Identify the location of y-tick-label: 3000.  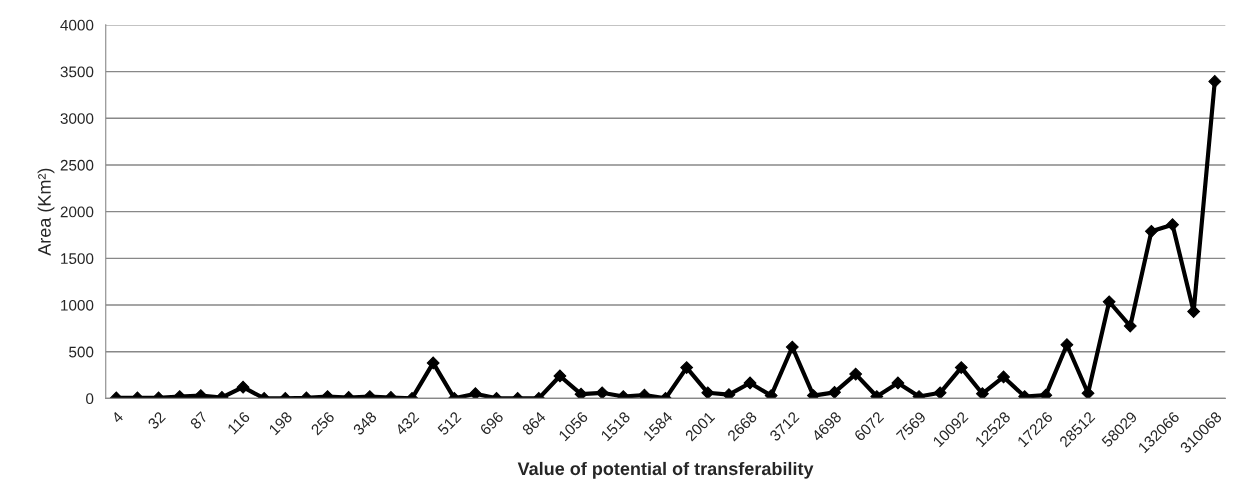
(77, 118).